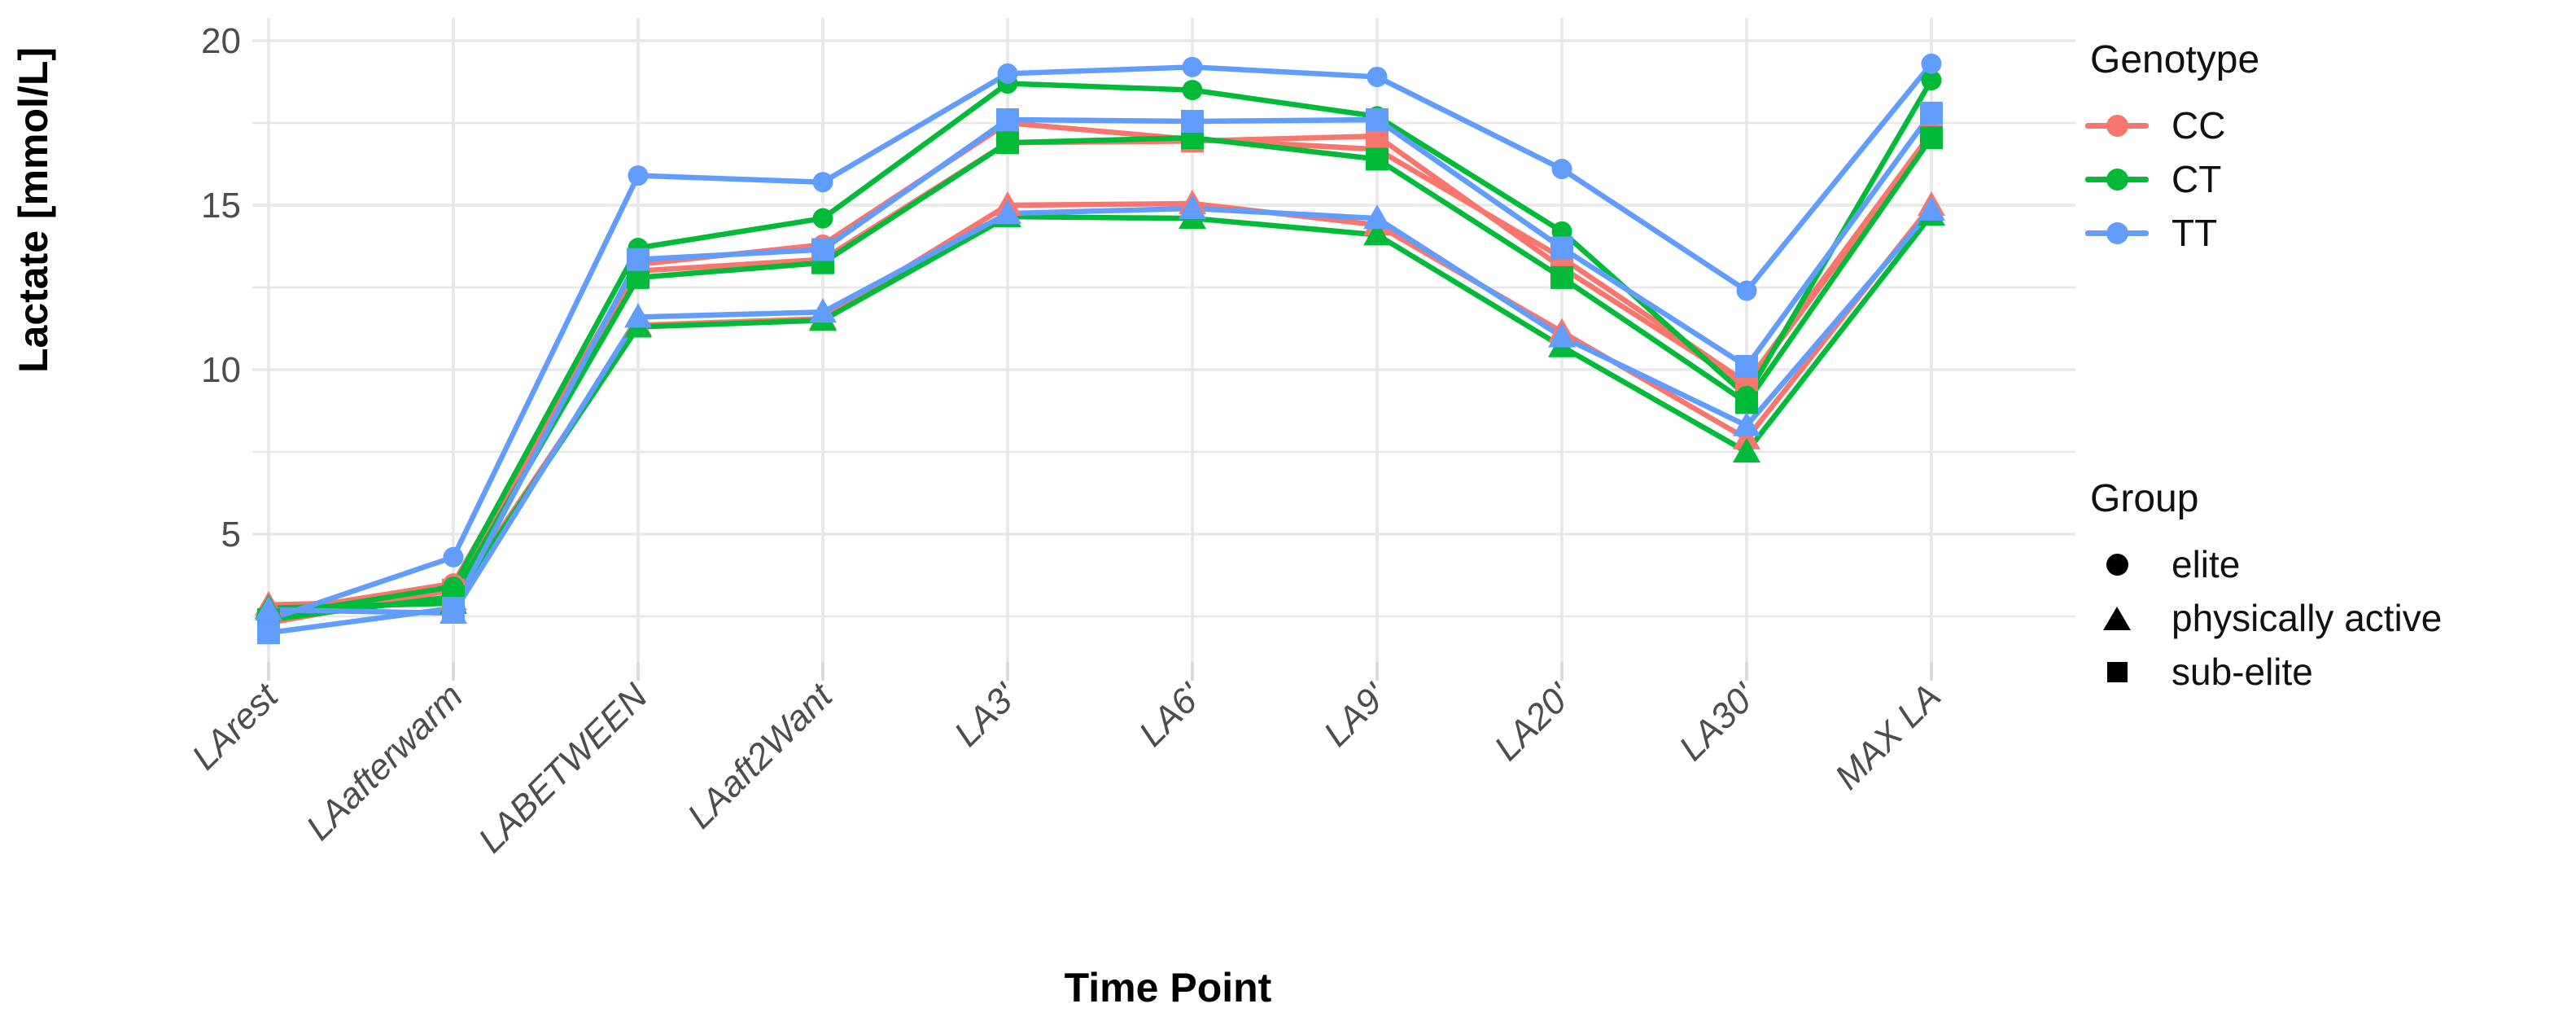  What do you see at coordinates (221, 370) in the screenshot?
I see `y-tick-label-10: 10` at bounding box center [221, 370].